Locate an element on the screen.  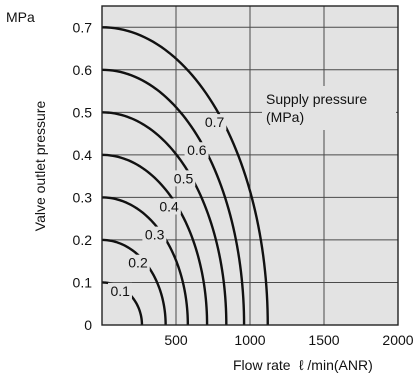
y-tick-label: 0.4 is located at coordinates (83, 155).